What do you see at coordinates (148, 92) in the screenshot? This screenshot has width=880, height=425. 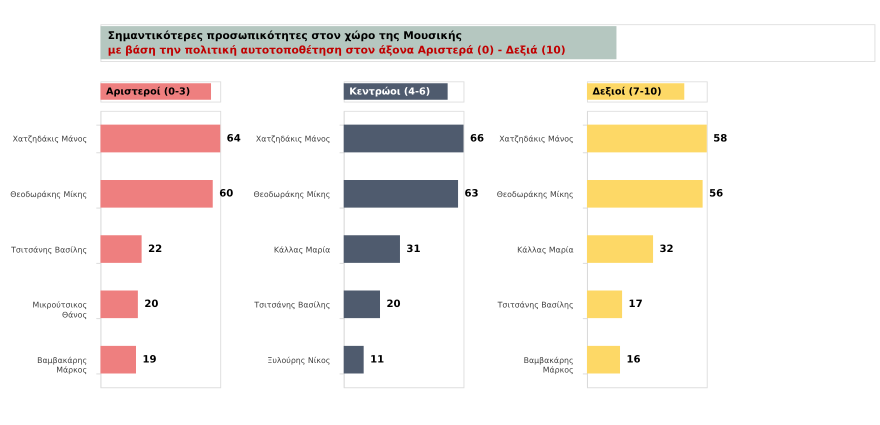 I see `chart-title: Αριστεροί (0-3)` at bounding box center [148, 92].